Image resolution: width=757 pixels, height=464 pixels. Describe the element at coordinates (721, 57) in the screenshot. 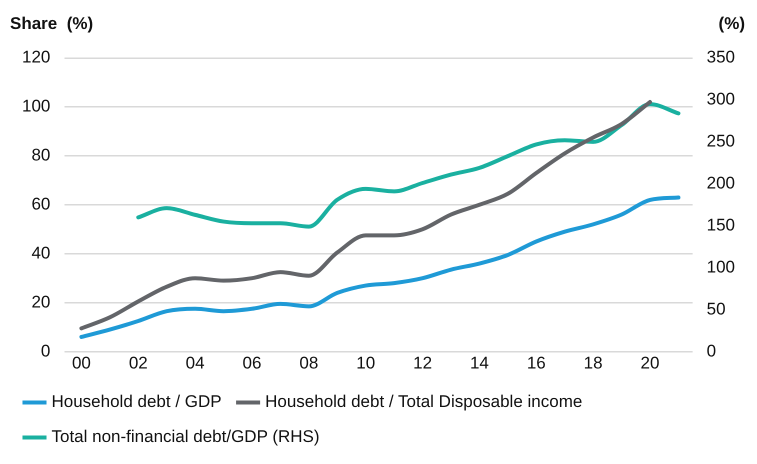

I see `y2-tick-label: 350` at that location.